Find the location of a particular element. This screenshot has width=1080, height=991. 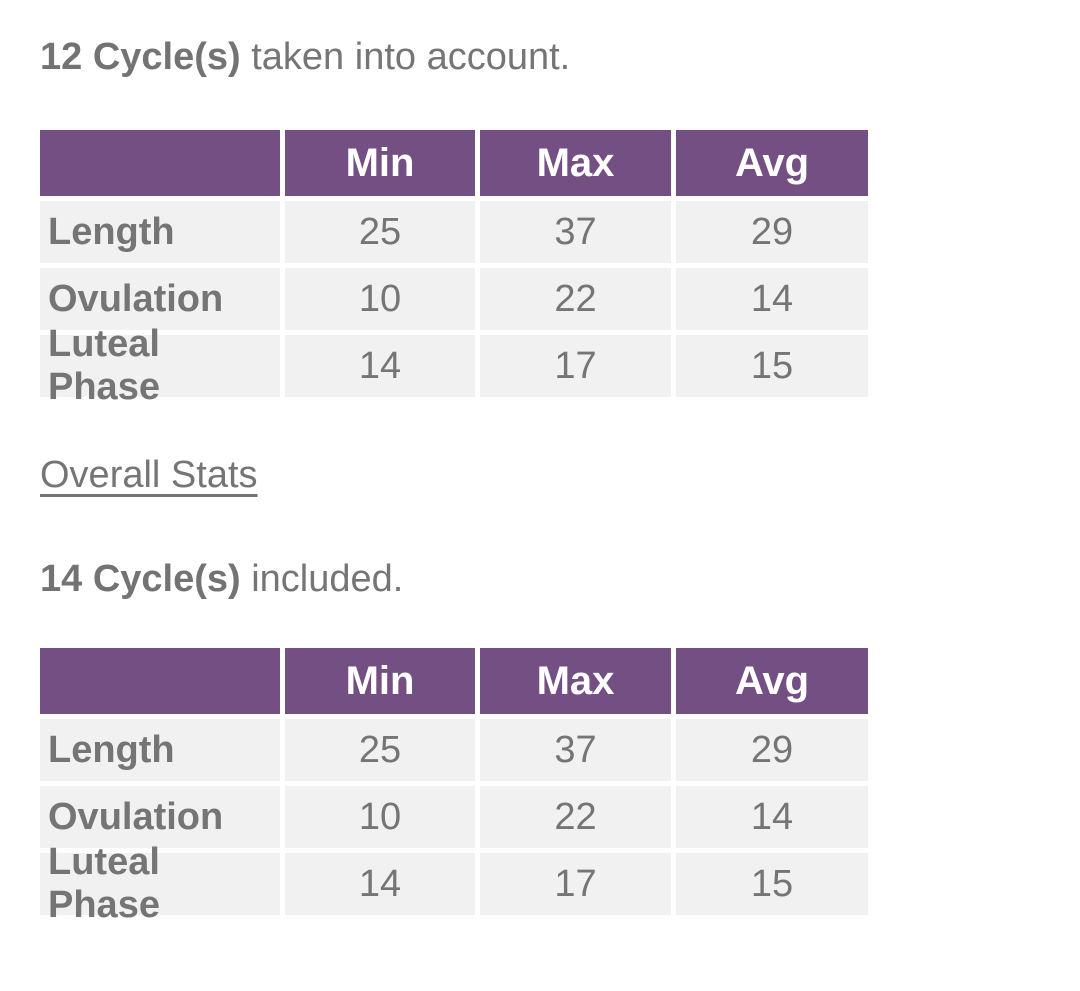

cycles-included-heading: 14 Cycle(s) included. is located at coordinates (540, 579).